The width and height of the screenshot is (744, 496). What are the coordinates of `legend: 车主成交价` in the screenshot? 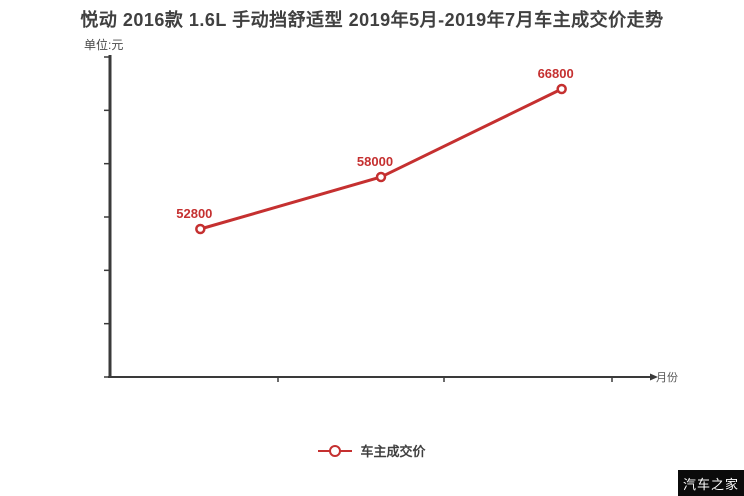 It's located at (372, 450).